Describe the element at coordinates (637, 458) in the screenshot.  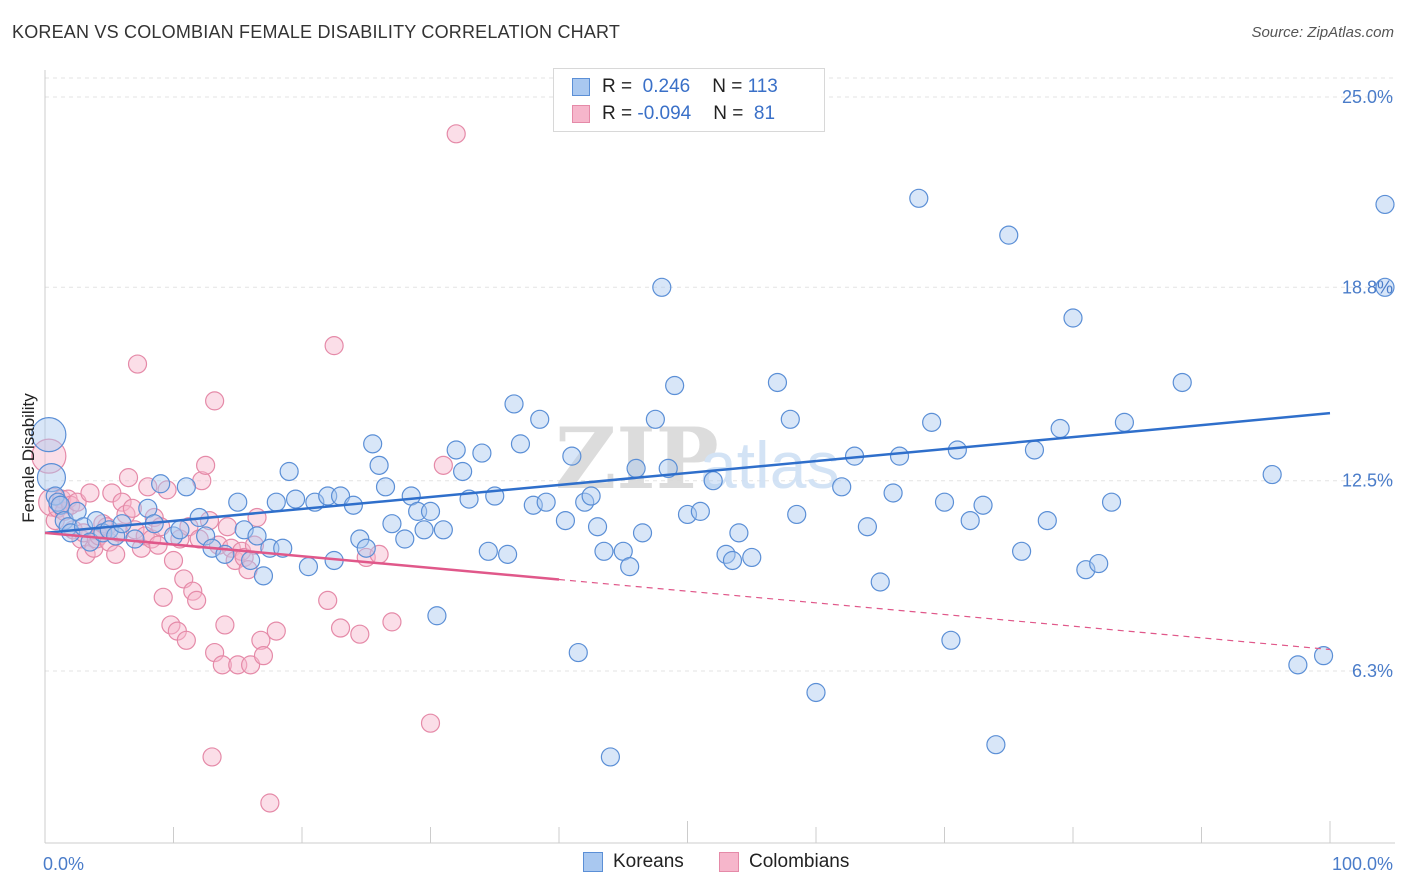
I see `watermark-zip: ZIP` at that location.